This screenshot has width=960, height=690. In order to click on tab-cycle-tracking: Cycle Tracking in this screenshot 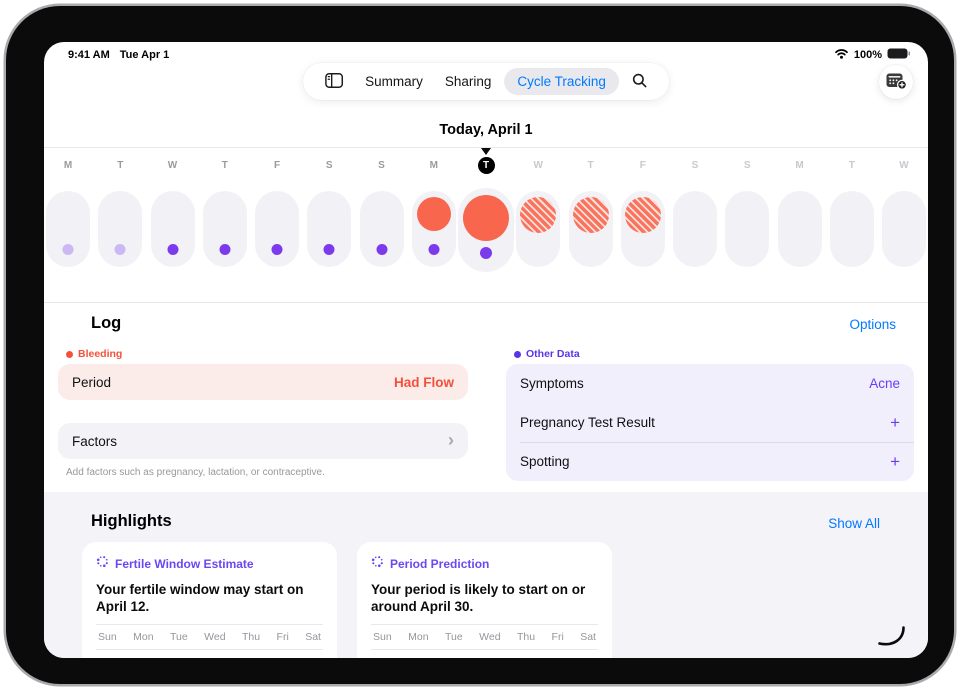, I will do `click(561, 81)`.